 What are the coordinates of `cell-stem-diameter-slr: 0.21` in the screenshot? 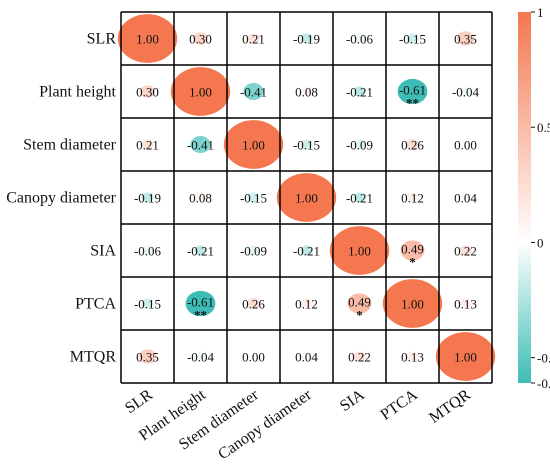 It's located at (147, 145).